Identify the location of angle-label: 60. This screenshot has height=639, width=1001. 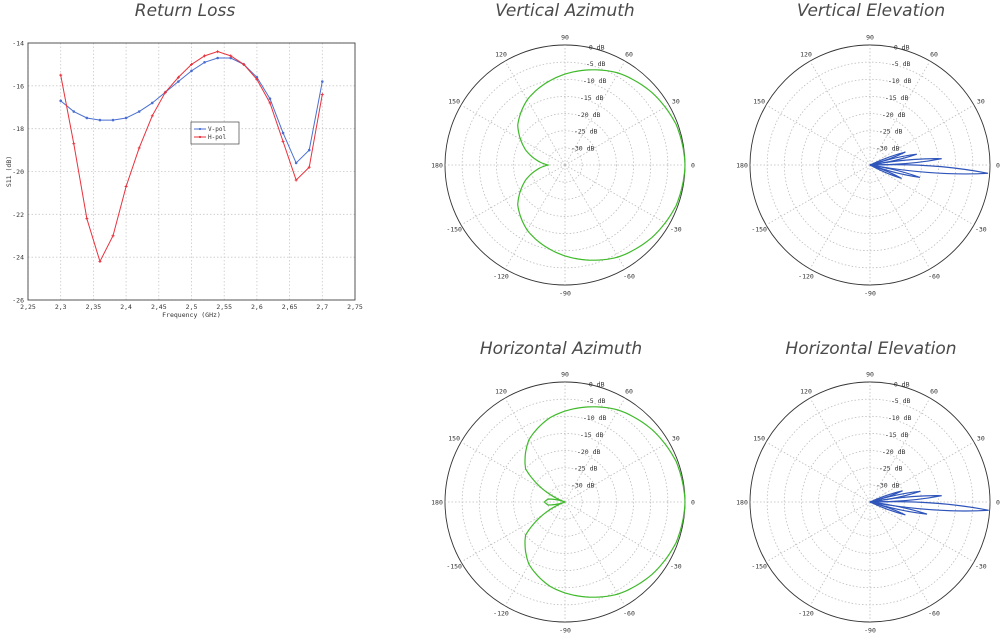
(934, 392).